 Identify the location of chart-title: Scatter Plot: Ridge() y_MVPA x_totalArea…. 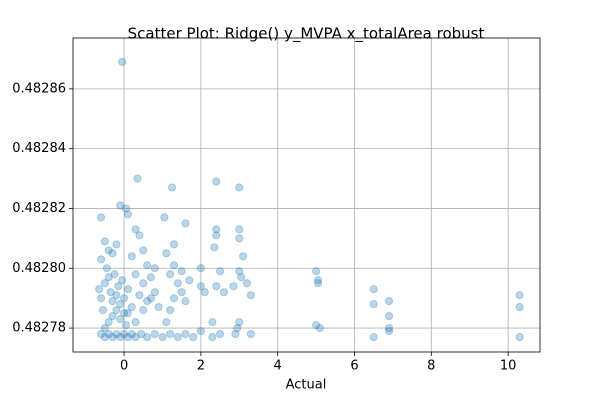
(306, 34).